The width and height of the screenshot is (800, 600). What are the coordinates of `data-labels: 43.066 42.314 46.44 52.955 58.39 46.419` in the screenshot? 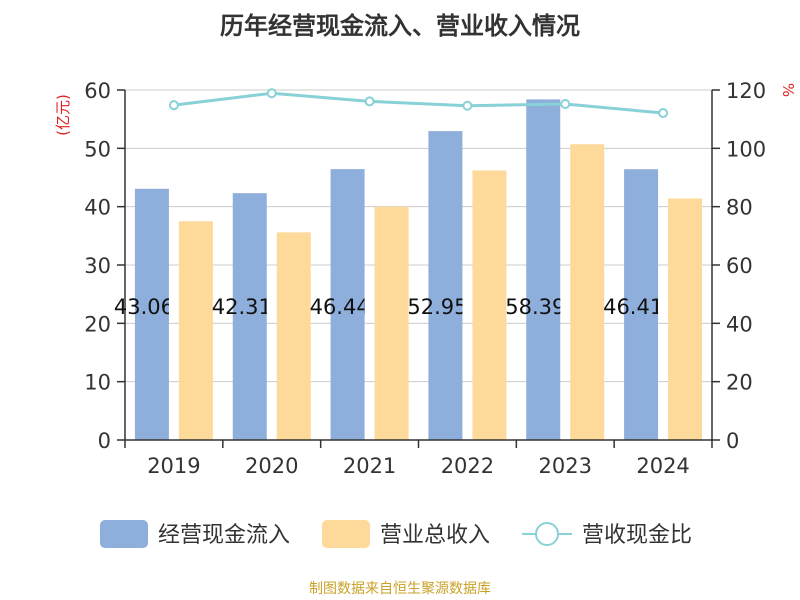 It's located at (395, 307).